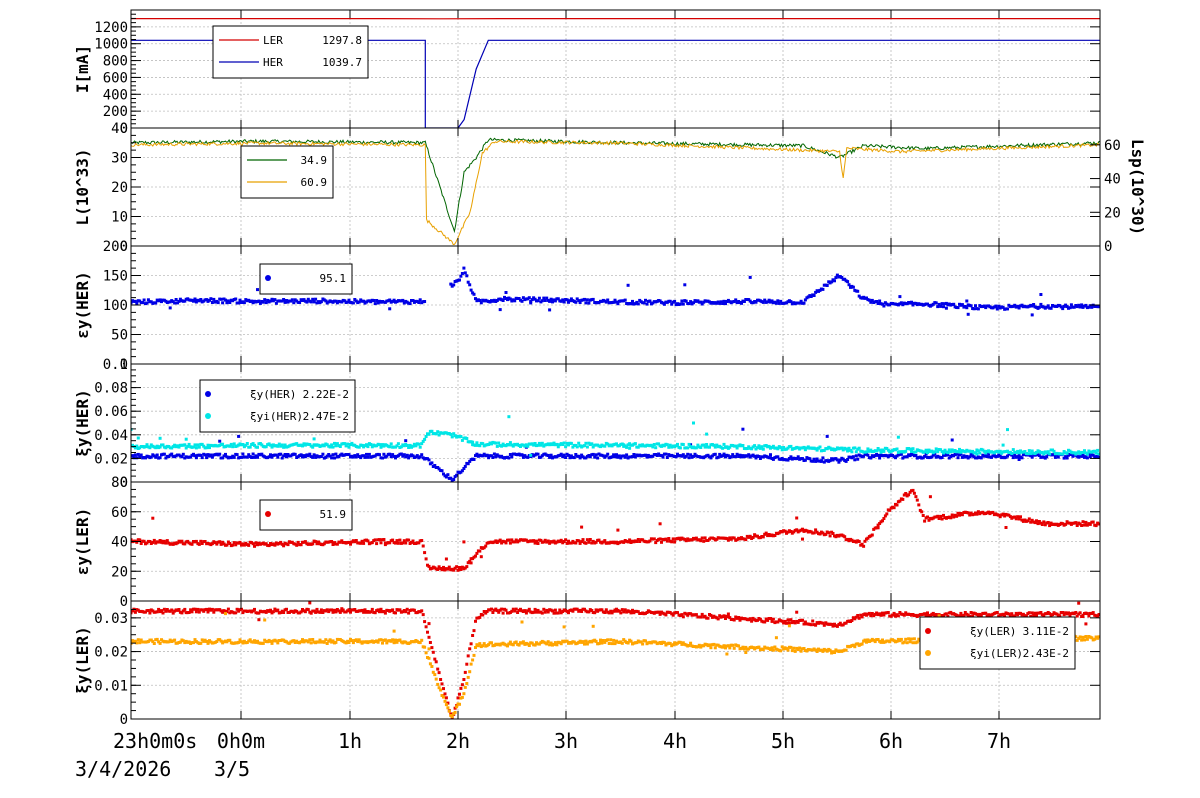  What do you see at coordinates (277, 406) in the screenshot?
I see `legend-box` at bounding box center [277, 406].